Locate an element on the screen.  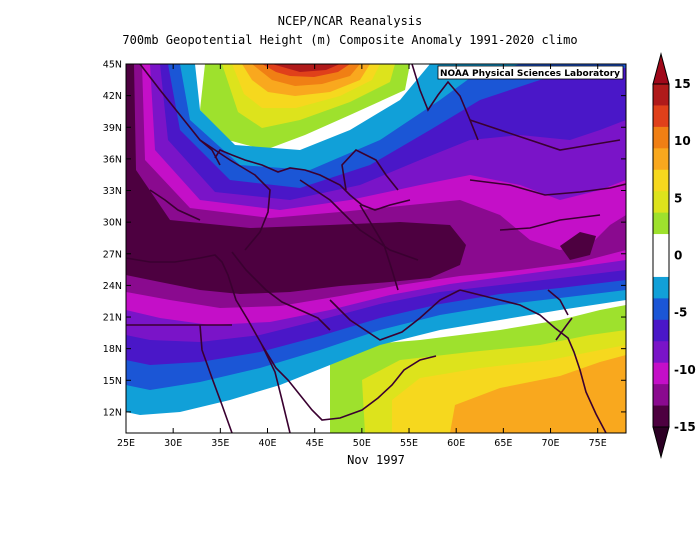
lon-tick-label: 75E is located at coordinates (598, 443).